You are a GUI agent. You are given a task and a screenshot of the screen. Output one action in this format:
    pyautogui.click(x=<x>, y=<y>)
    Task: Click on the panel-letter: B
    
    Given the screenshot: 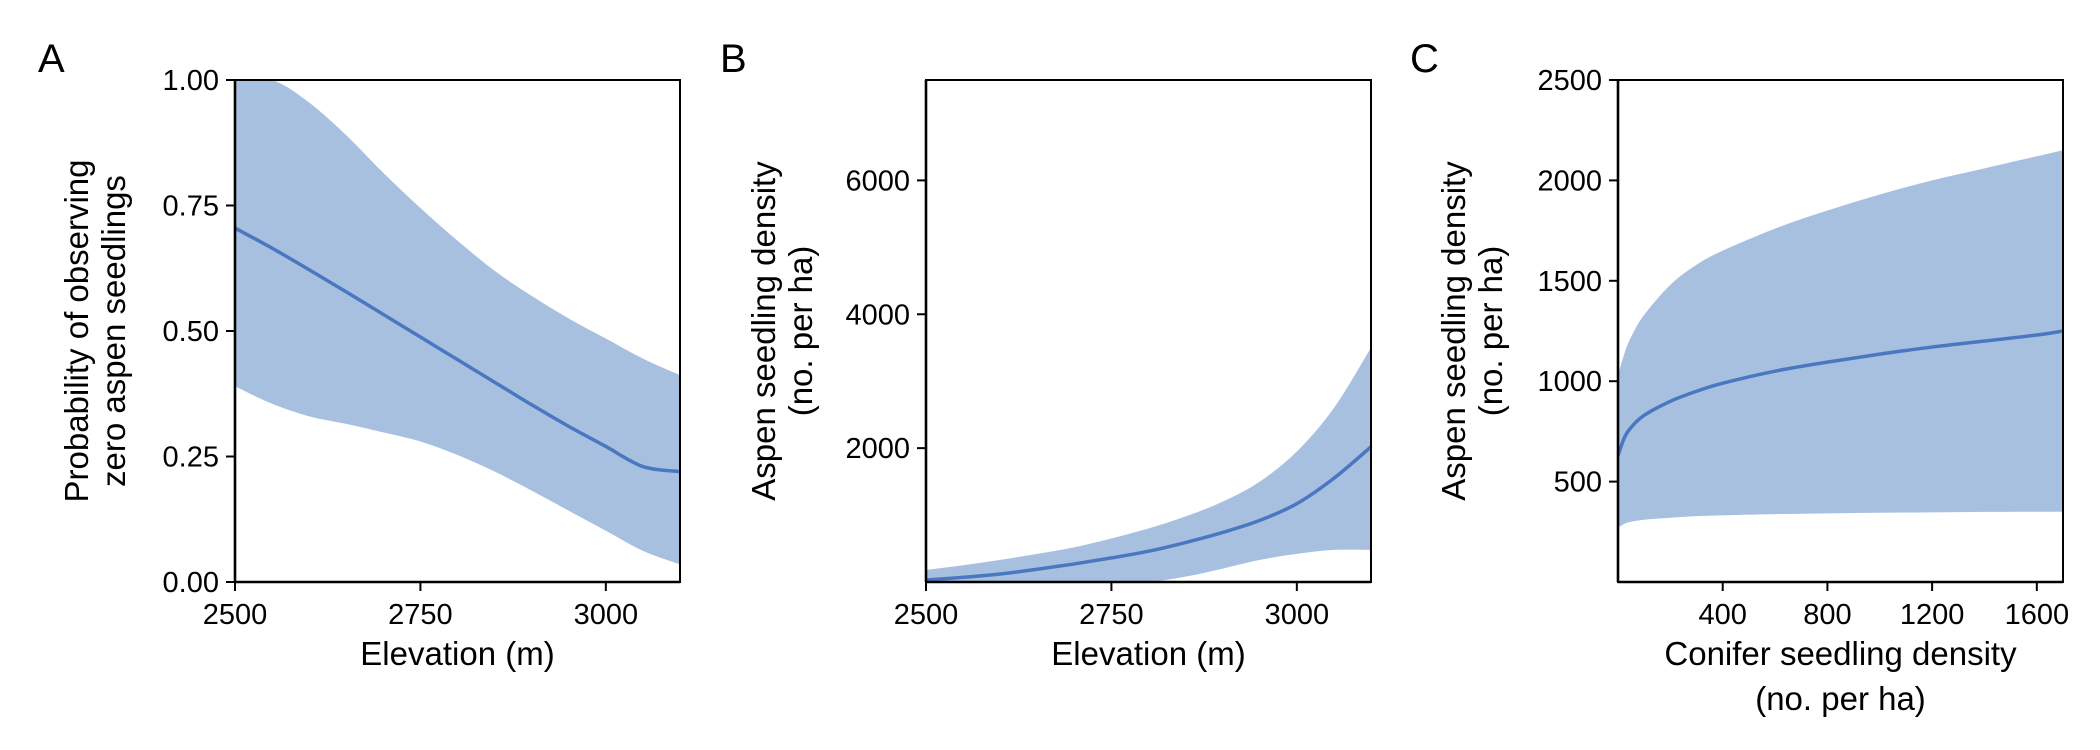 What is the action you would take?
    pyautogui.click(x=733, y=59)
    